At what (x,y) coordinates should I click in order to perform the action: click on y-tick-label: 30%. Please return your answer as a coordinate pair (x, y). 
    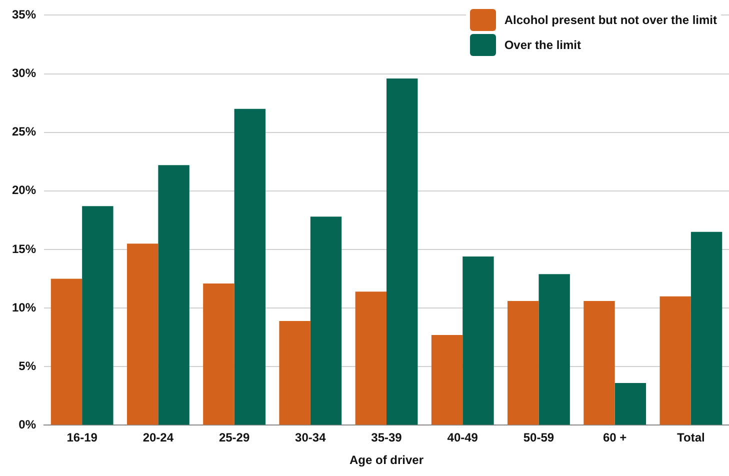
    Looking at the image, I should click on (24, 73).